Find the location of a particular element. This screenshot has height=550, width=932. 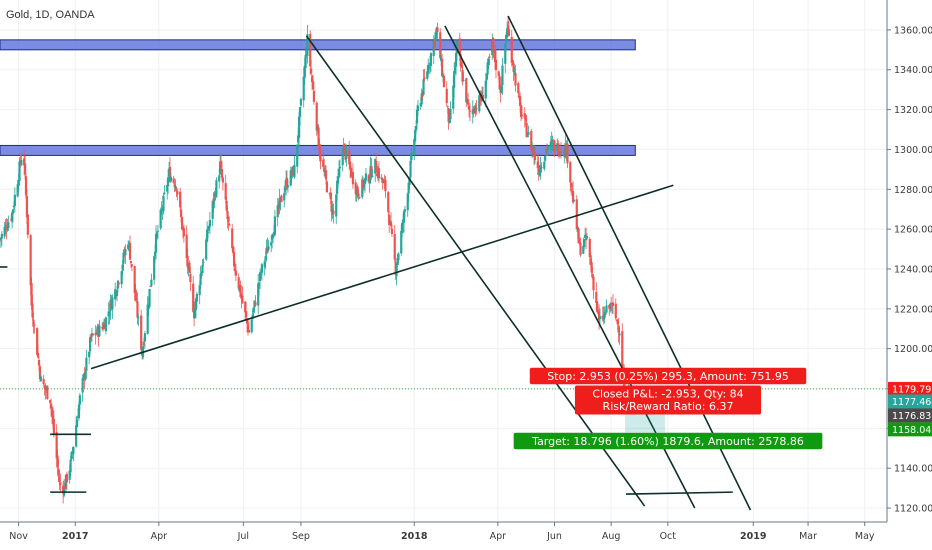

price-label: 1179.791 is located at coordinates (912, 389).